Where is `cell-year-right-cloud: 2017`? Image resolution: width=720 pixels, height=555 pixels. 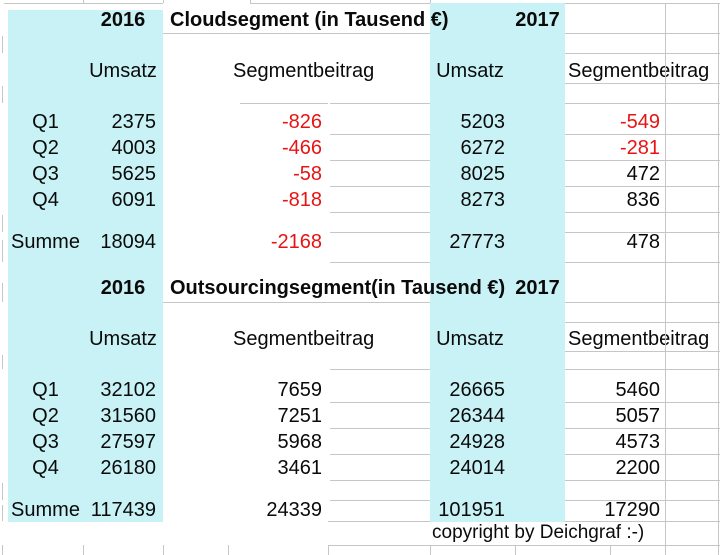 cell-year-right-cloud: 2017 is located at coordinates (537, 20).